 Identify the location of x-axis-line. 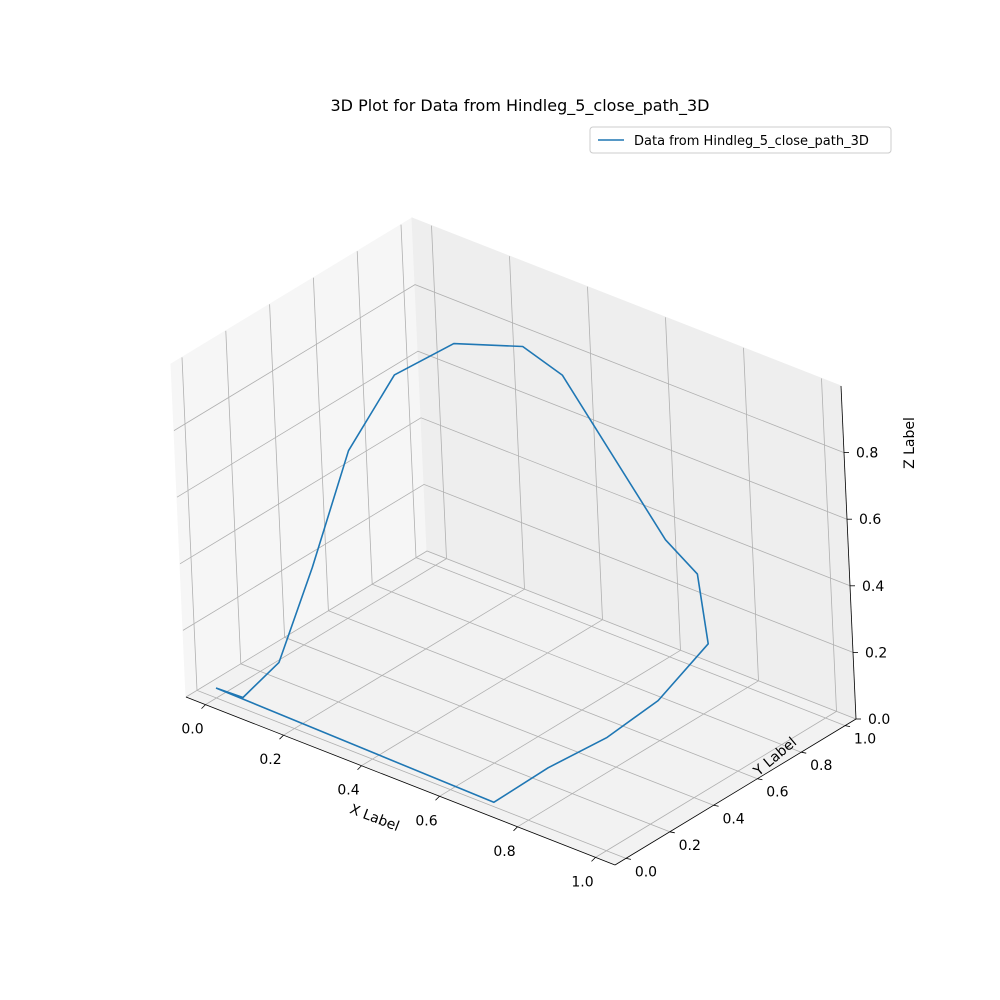
(400, 781).